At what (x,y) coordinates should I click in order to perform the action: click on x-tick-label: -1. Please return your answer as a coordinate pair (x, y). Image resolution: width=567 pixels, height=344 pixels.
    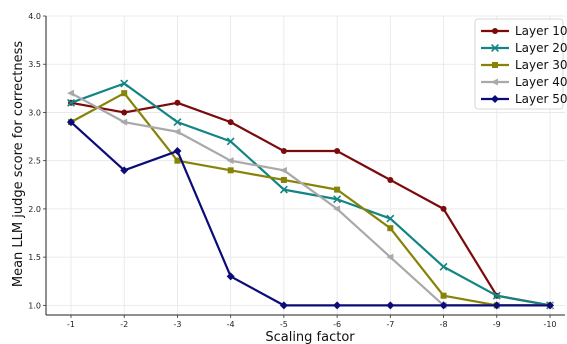
    Looking at the image, I should click on (71, 324).